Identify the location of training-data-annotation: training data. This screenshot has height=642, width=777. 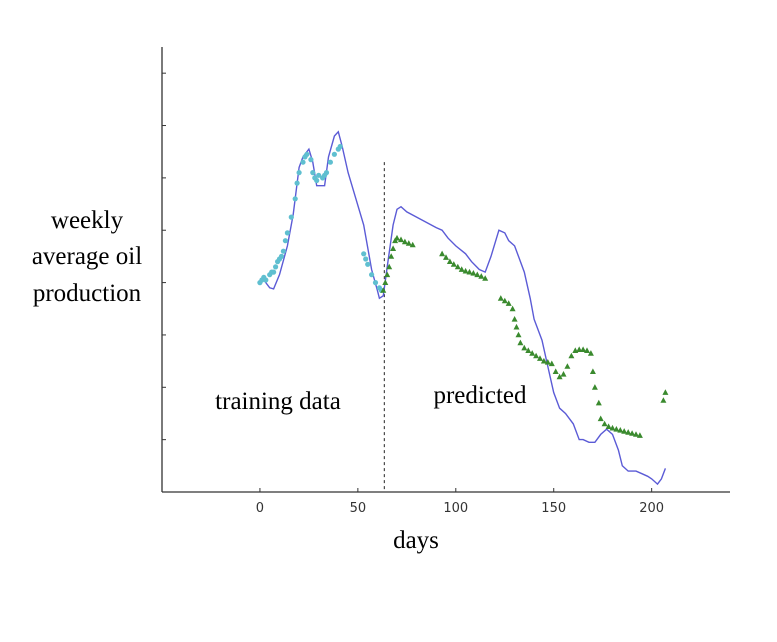
(278, 401).